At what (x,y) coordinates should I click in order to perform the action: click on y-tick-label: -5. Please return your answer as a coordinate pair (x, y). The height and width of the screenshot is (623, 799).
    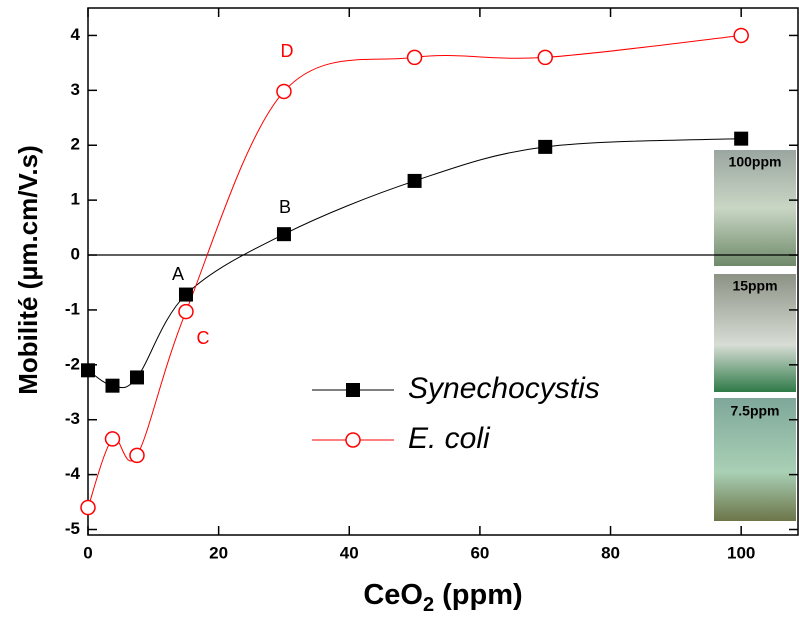
    Looking at the image, I should click on (72, 528).